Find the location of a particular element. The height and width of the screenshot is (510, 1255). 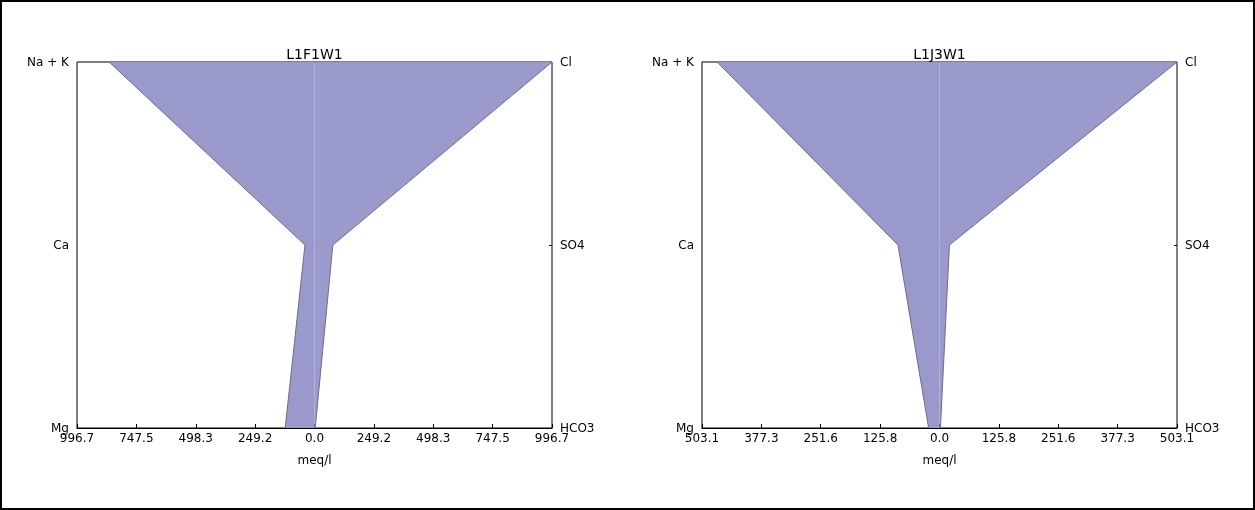

chart-title: L1J3W1 is located at coordinates (939, 54).